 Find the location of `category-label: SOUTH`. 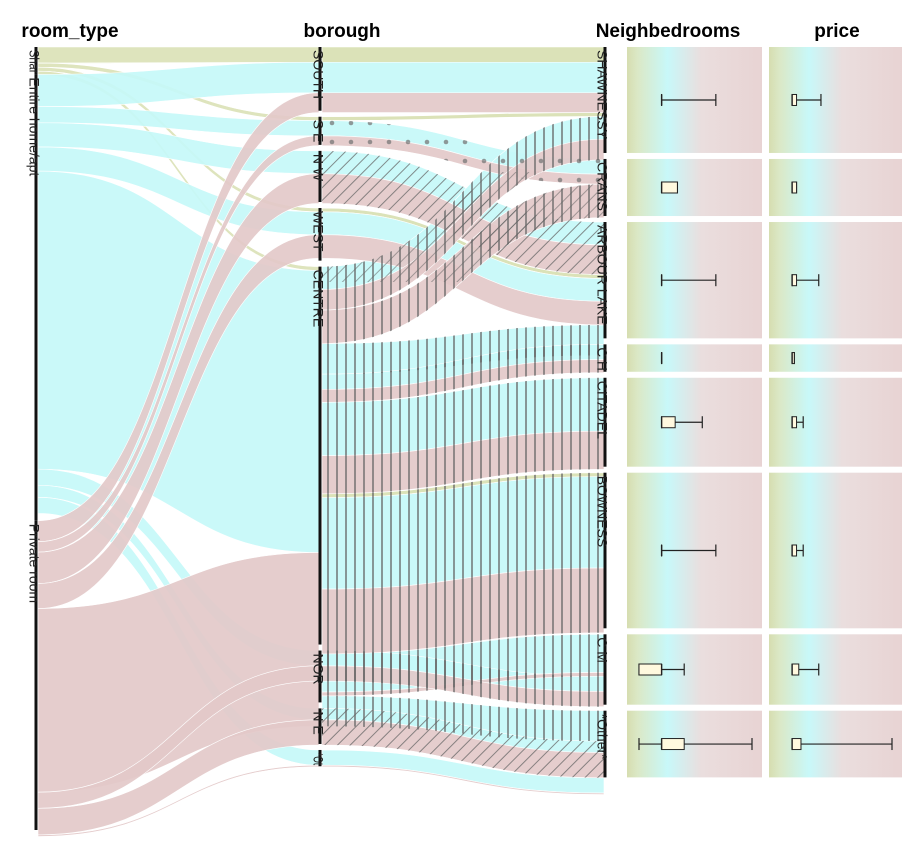

category-label: SOUTH is located at coordinates (319, 74).